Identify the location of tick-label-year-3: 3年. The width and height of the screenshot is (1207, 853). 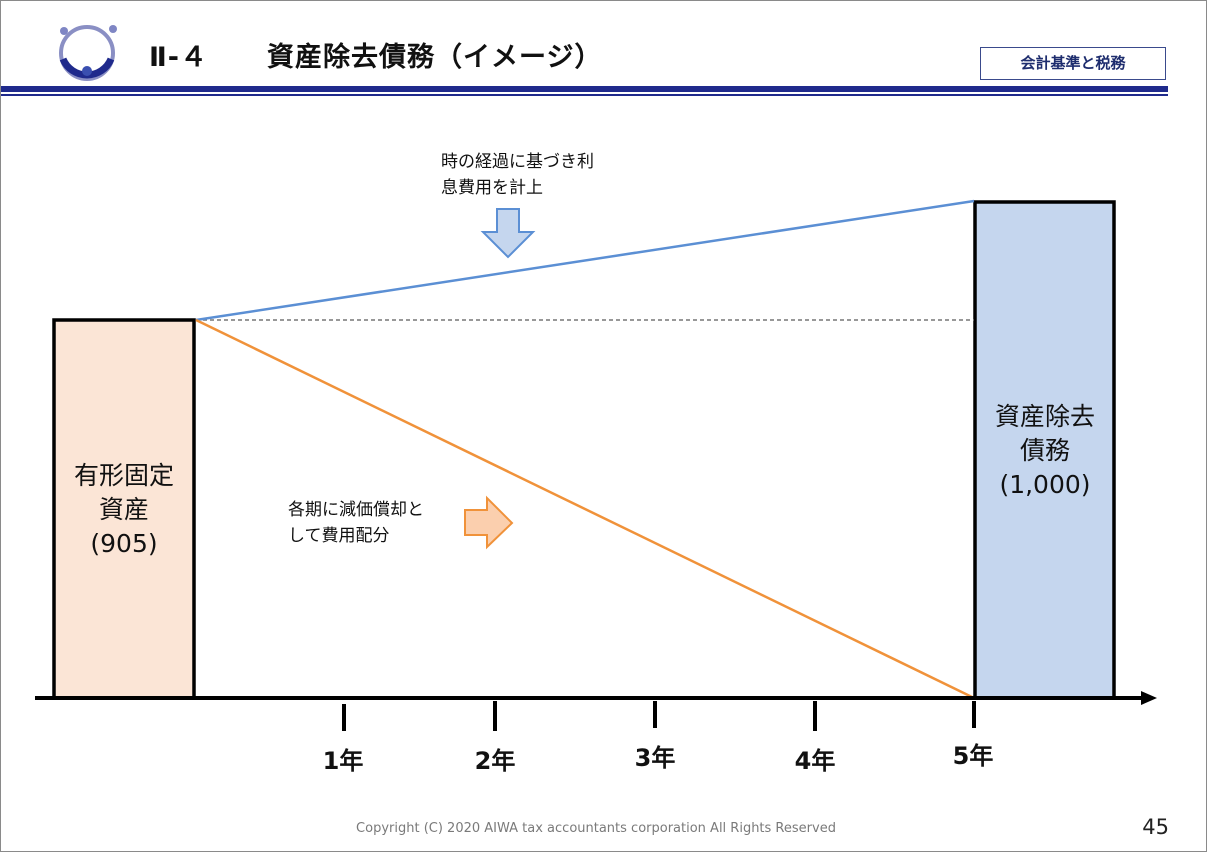
(655, 758).